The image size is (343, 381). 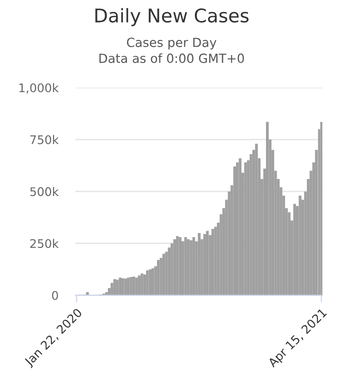 I want to click on y-tick-label: 250k, so click(x=44, y=243).